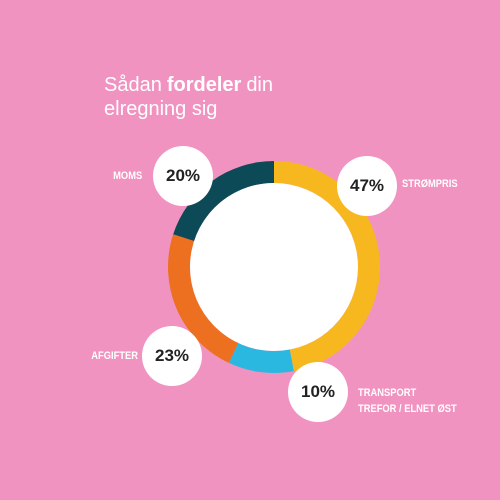 The height and width of the screenshot is (500, 500). What do you see at coordinates (133, 85) in the screenshot?
I see `title-part: Sådan` at bounding box center [133, 85].